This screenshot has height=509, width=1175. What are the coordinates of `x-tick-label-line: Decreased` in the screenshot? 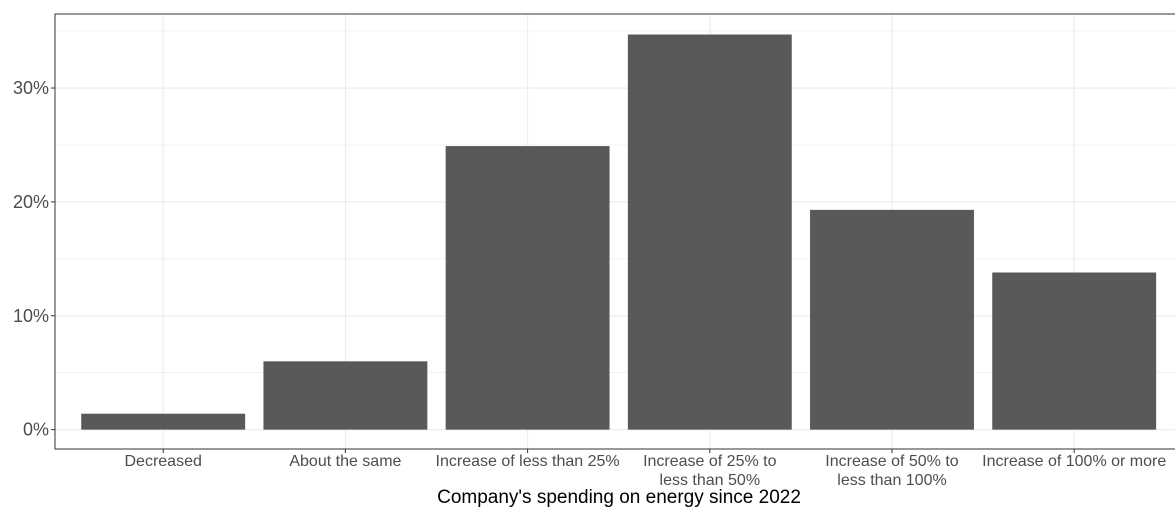 It's located at (163, 461).